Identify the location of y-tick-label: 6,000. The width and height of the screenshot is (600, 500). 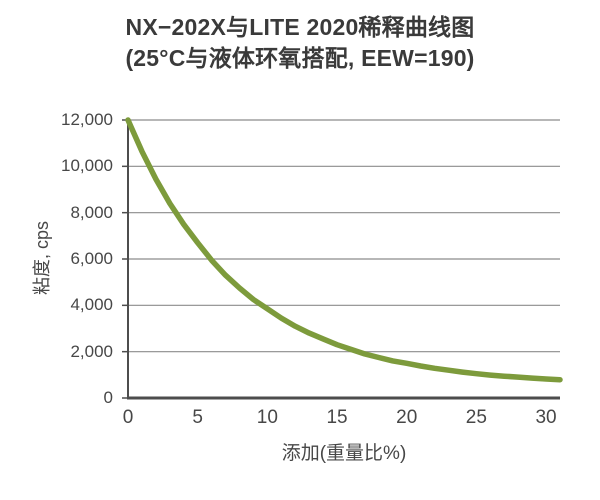
(91, 258).